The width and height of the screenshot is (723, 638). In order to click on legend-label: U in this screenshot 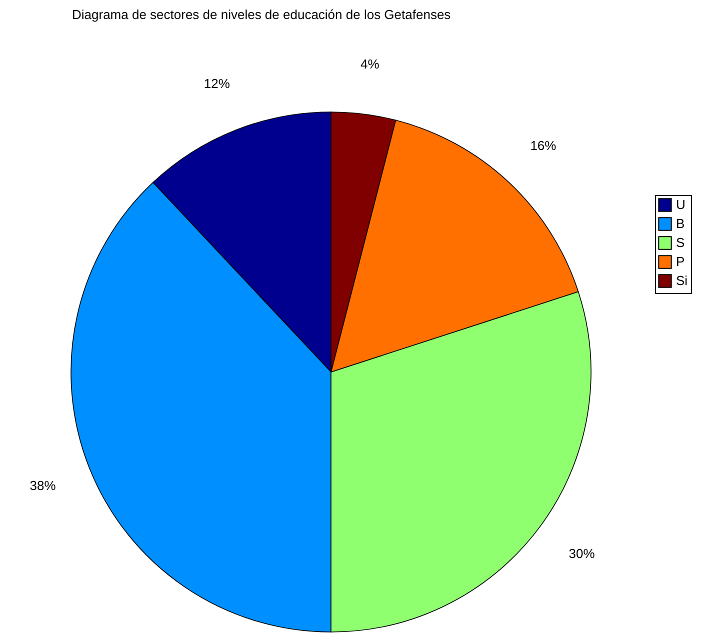, I will do `click(681, 204)`.